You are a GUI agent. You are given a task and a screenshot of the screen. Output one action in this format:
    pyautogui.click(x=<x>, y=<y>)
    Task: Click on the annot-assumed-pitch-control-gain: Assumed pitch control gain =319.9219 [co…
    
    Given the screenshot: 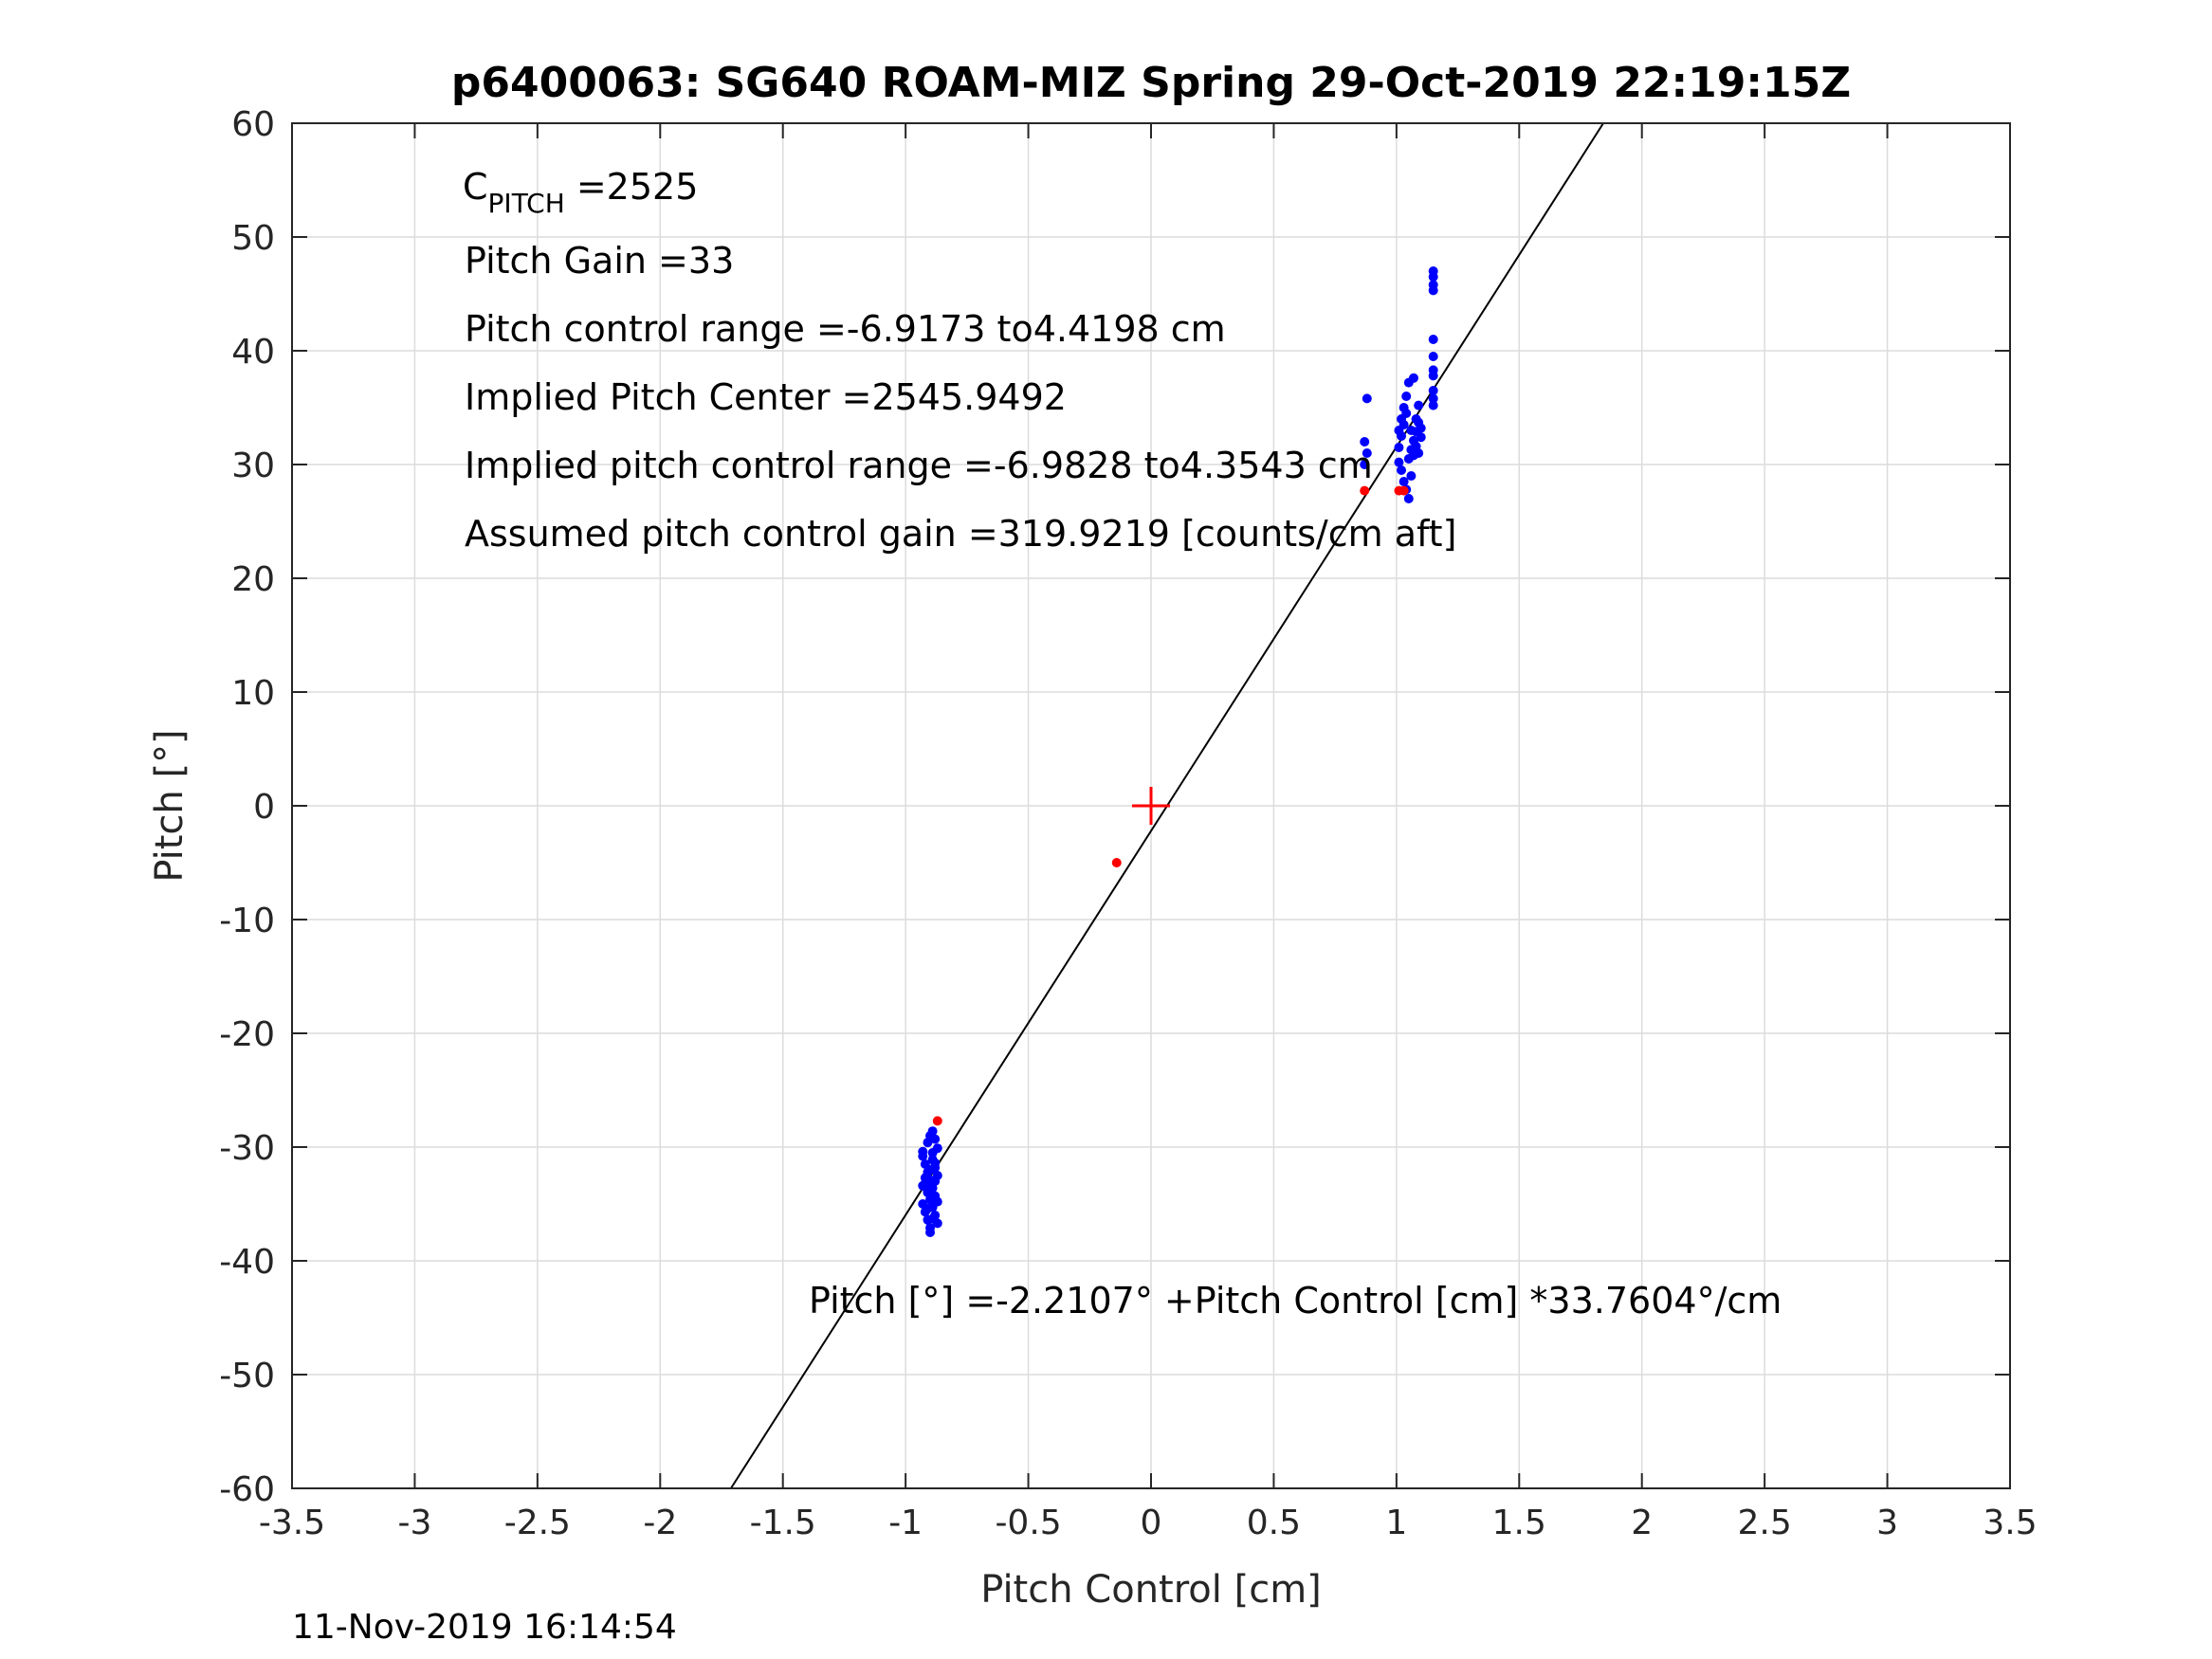 What is the action you would take?
    pyautogui.click(x=960, y=534)
    